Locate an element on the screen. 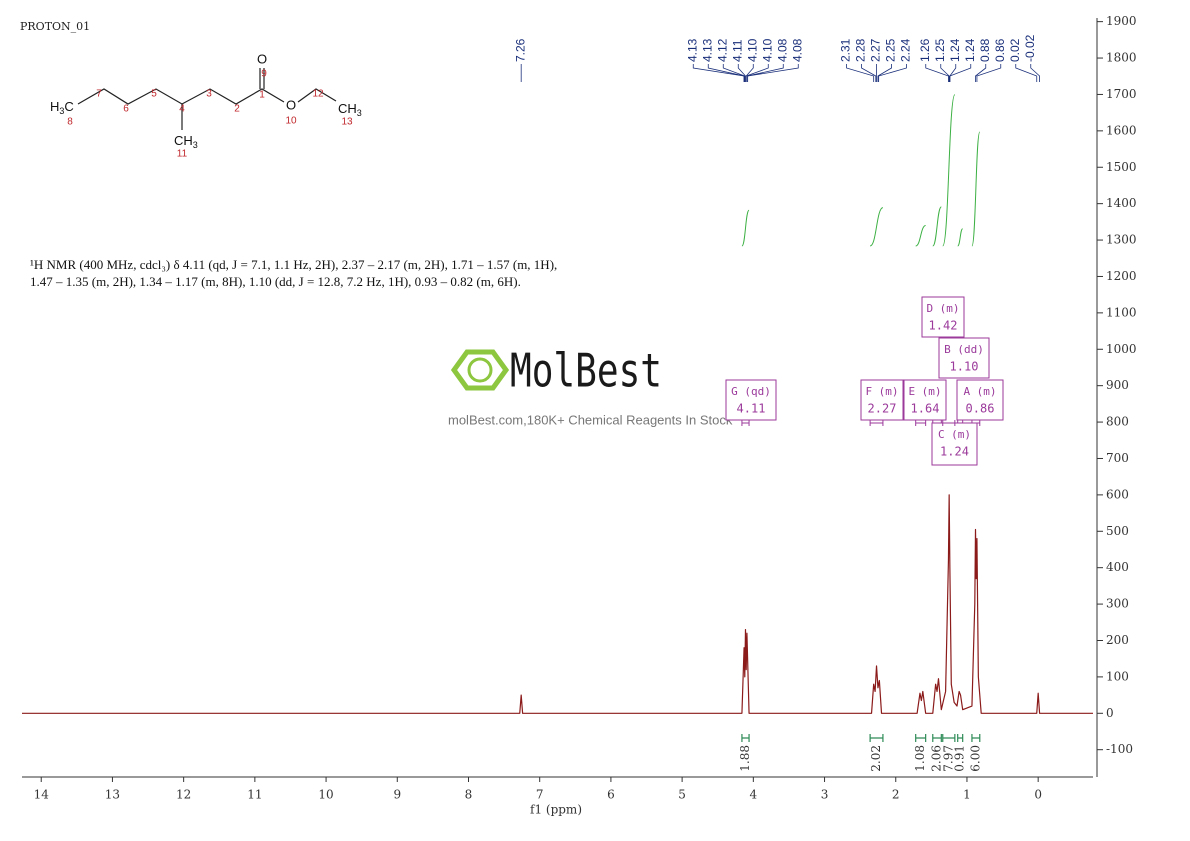  y-tick-label: 500 is located at coordinates (1117, 531).